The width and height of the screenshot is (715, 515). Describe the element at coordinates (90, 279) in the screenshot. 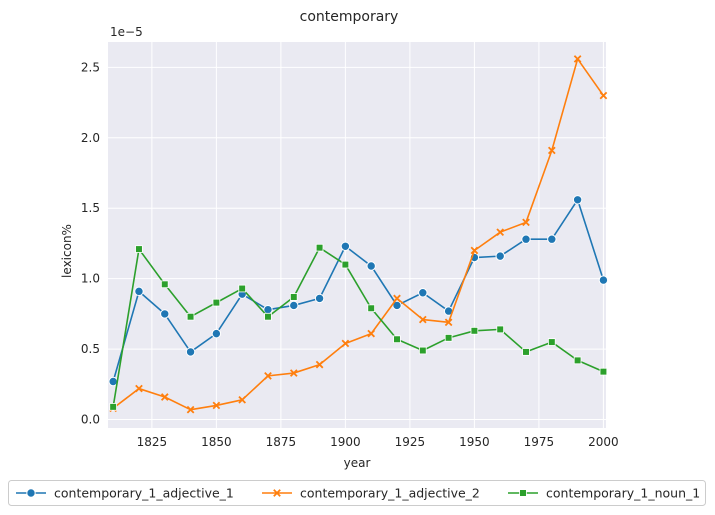

I see `y-tick-label: 1.0` at that location.